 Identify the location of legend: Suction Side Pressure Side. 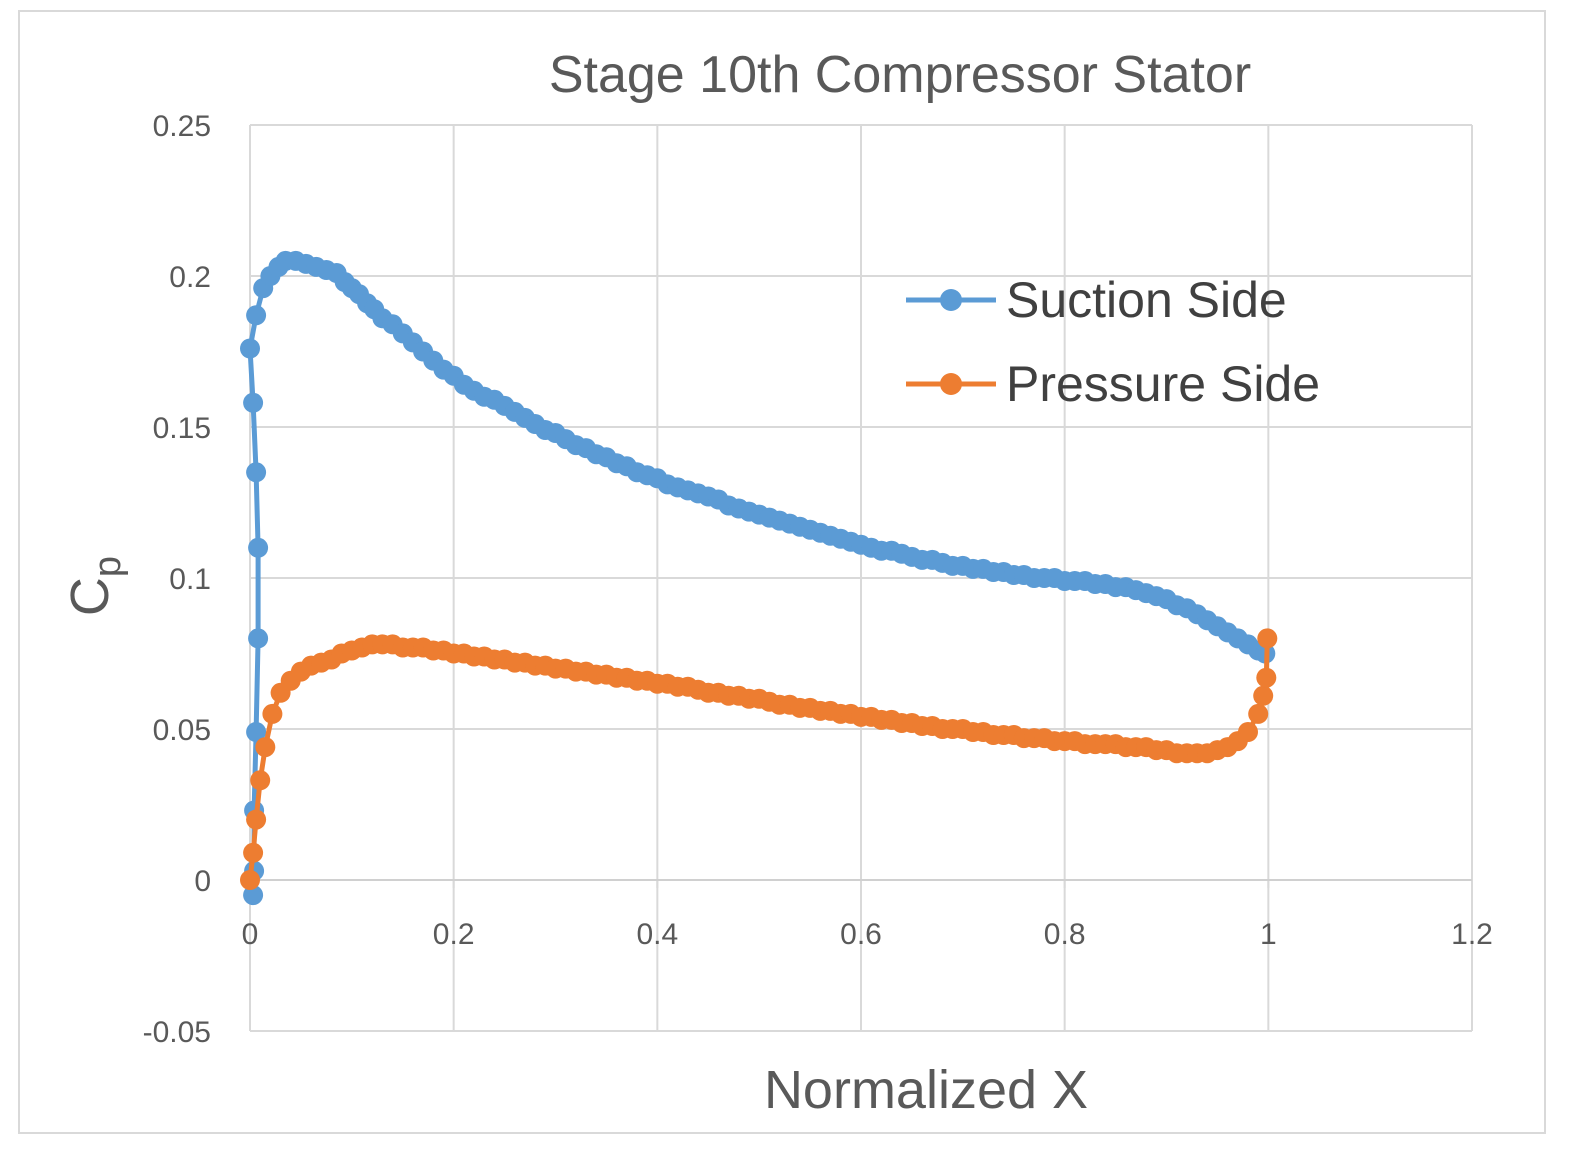
(1113, 342).